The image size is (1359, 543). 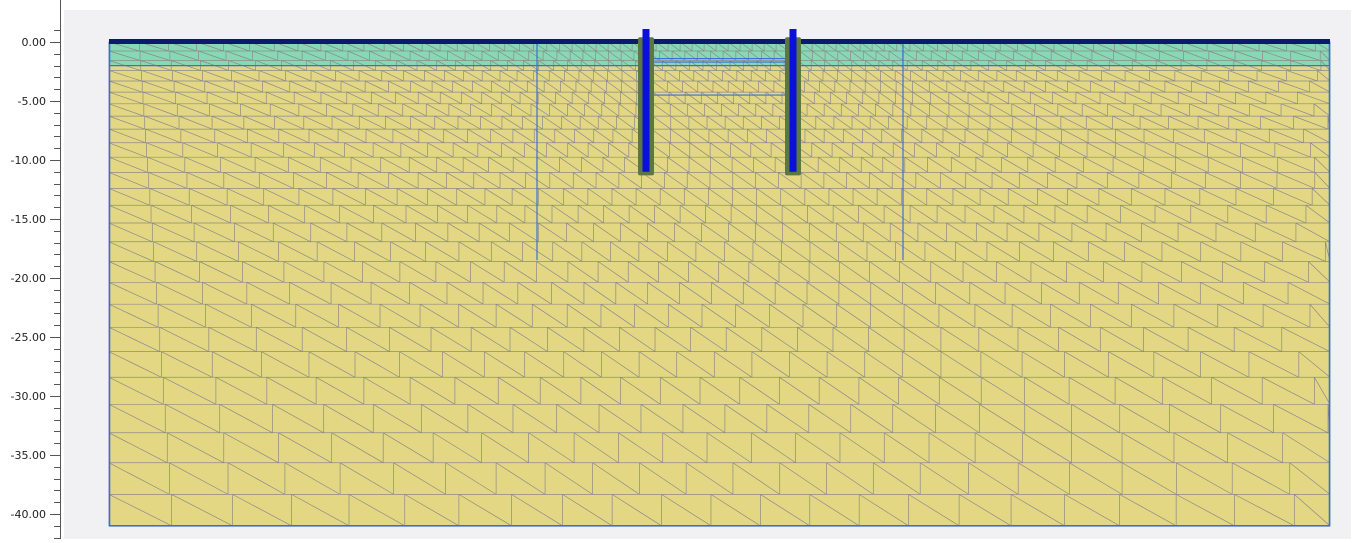 I want to click on ruler-tick-label: -35.00, so click(x=28, y=455).